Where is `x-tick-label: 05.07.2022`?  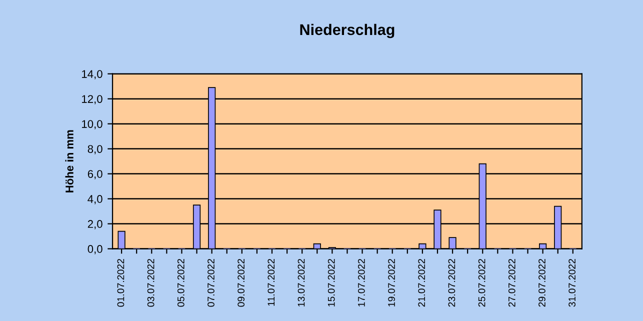
x-tick-label: 05.07.2022 is located at coordinates (180, 282).